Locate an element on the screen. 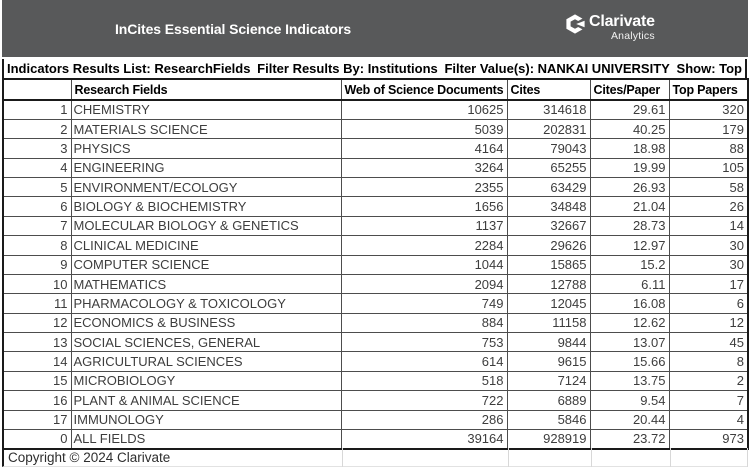  brand-text: Clarivate Analytics is located at coordinates (622, 27).